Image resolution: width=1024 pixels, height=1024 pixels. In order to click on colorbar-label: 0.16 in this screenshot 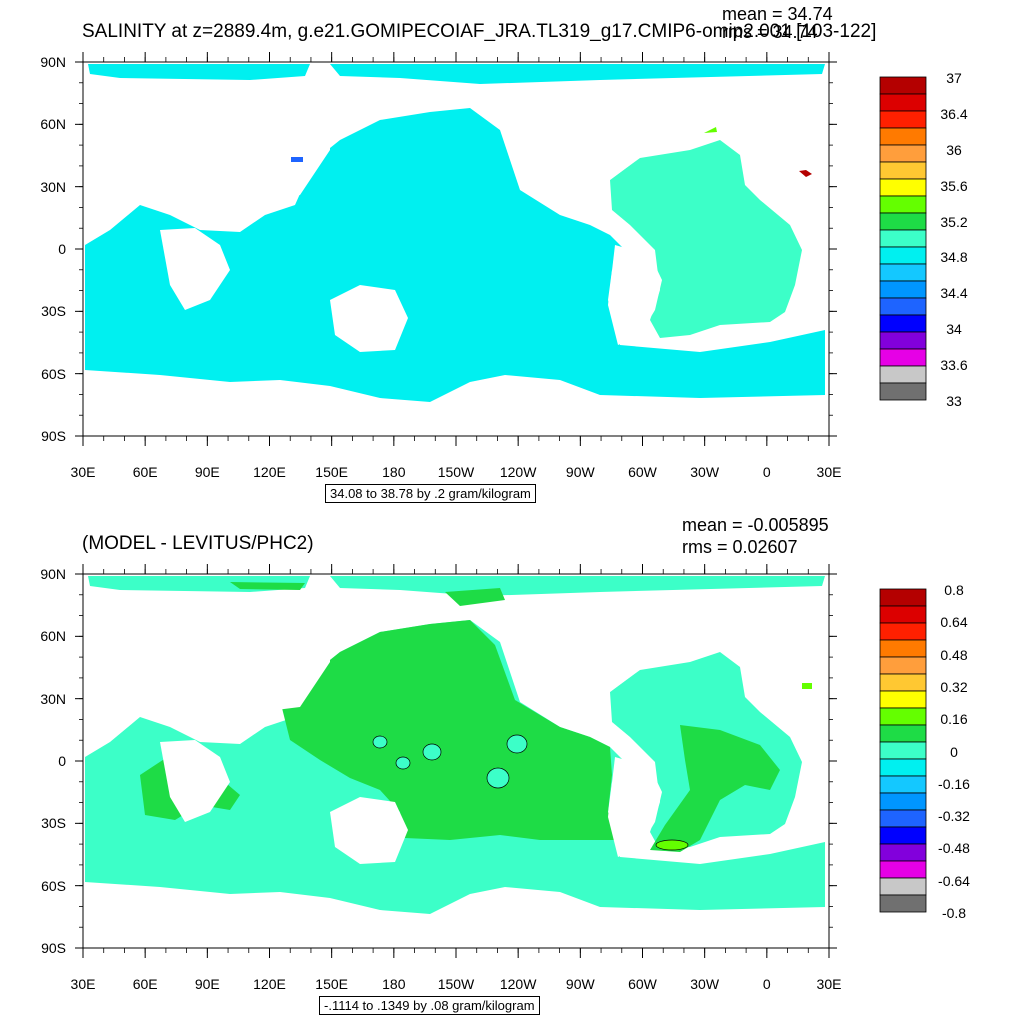, I will do `click(954, 719)`.